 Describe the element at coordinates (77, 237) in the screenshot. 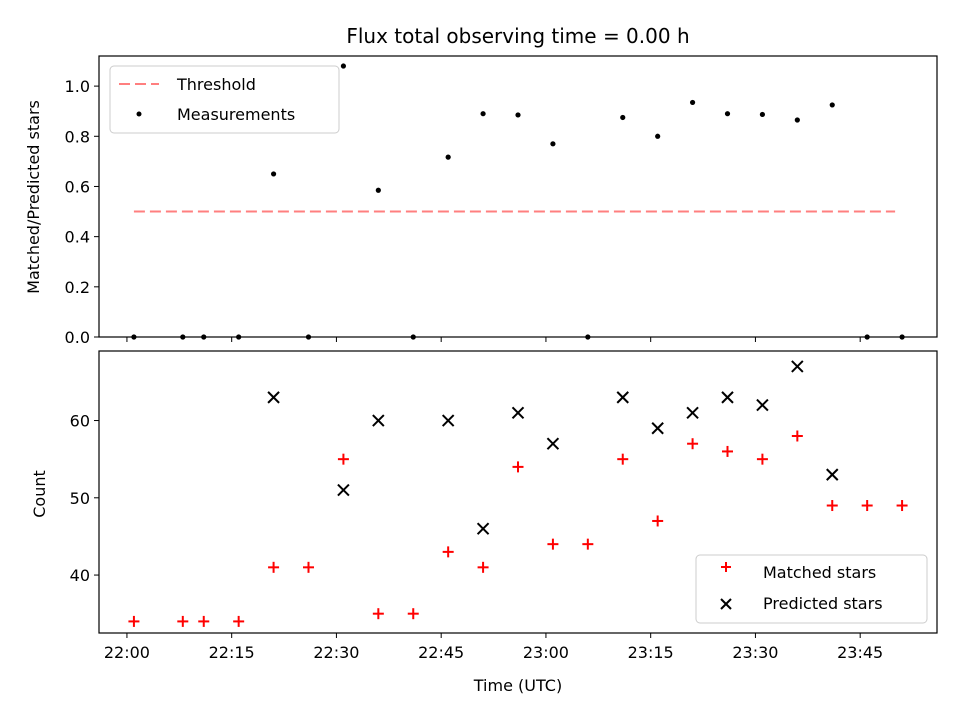

I see `top-y-tick-label: 0.4` at that location.